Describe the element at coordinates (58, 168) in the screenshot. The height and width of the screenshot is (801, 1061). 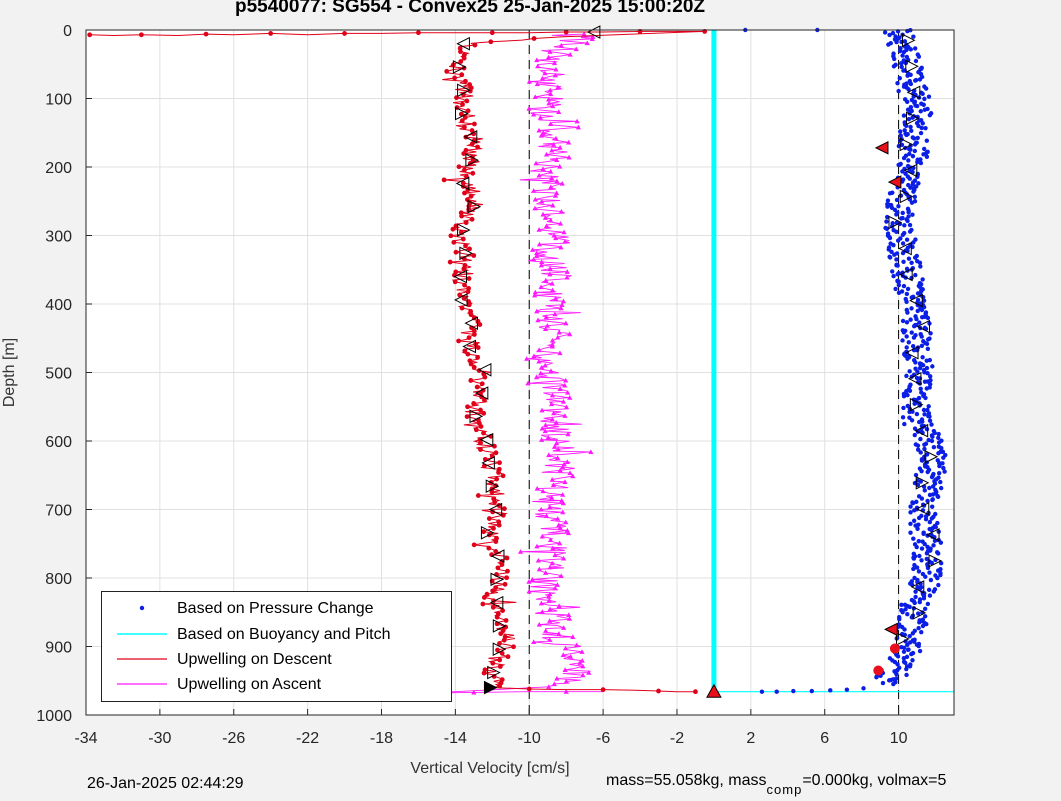
I see `y-tick-label: 200` at that location.